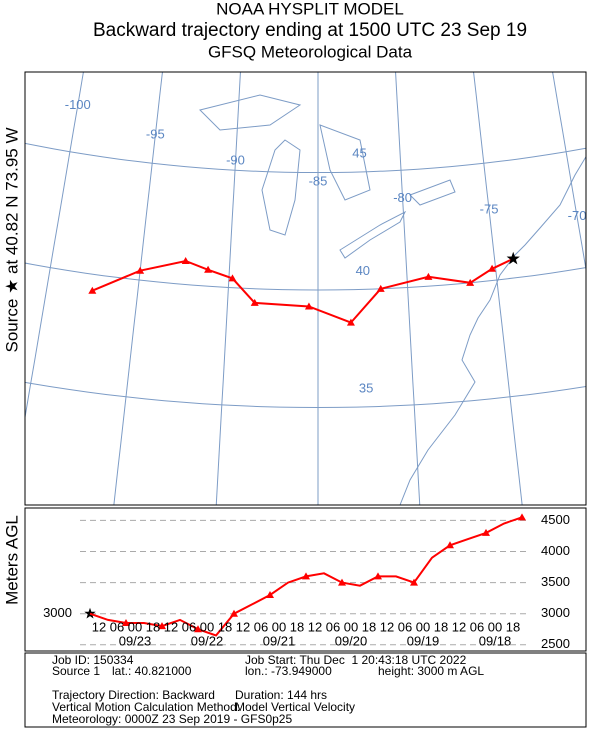 This screenshot has height=735, width=594. I want to click on footer-text: Model Vertical Velocity, so click(295, 707).